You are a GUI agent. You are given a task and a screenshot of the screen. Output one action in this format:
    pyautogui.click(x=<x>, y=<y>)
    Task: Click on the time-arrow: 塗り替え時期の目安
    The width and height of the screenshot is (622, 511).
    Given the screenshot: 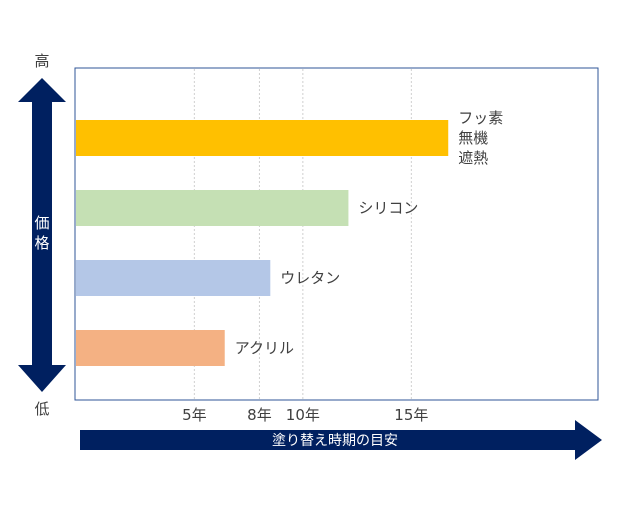 What is the action you would take?
    pyautogui.click(x=341, y=440)
    